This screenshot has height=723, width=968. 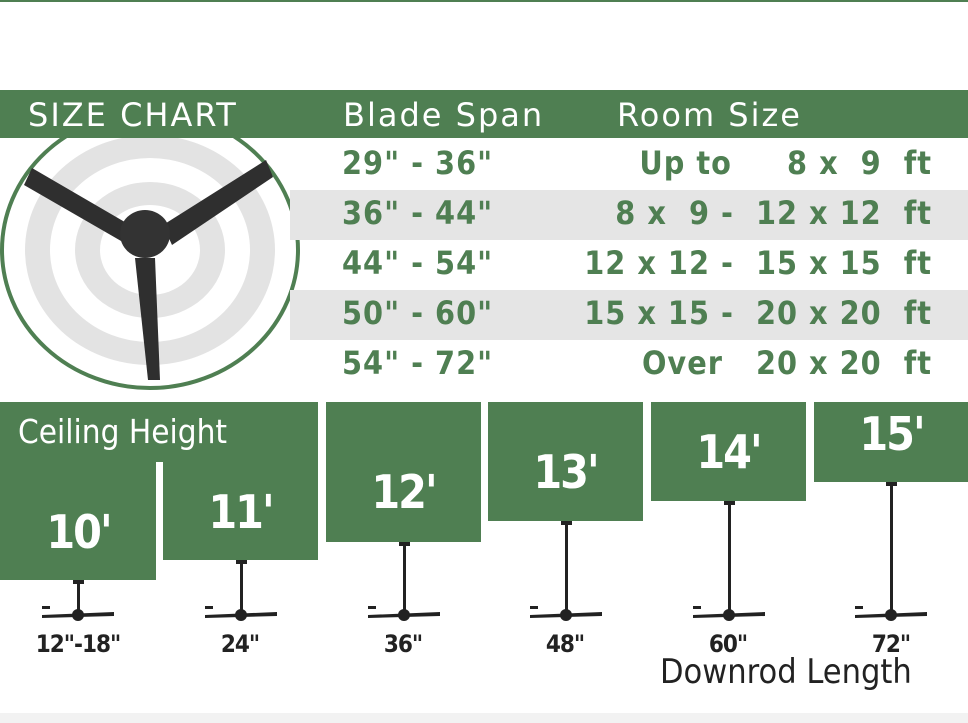 I want to click on table-row: 50" - 60" 15 x 15 - 20 x 20 ft, so click(x=629, y=315).